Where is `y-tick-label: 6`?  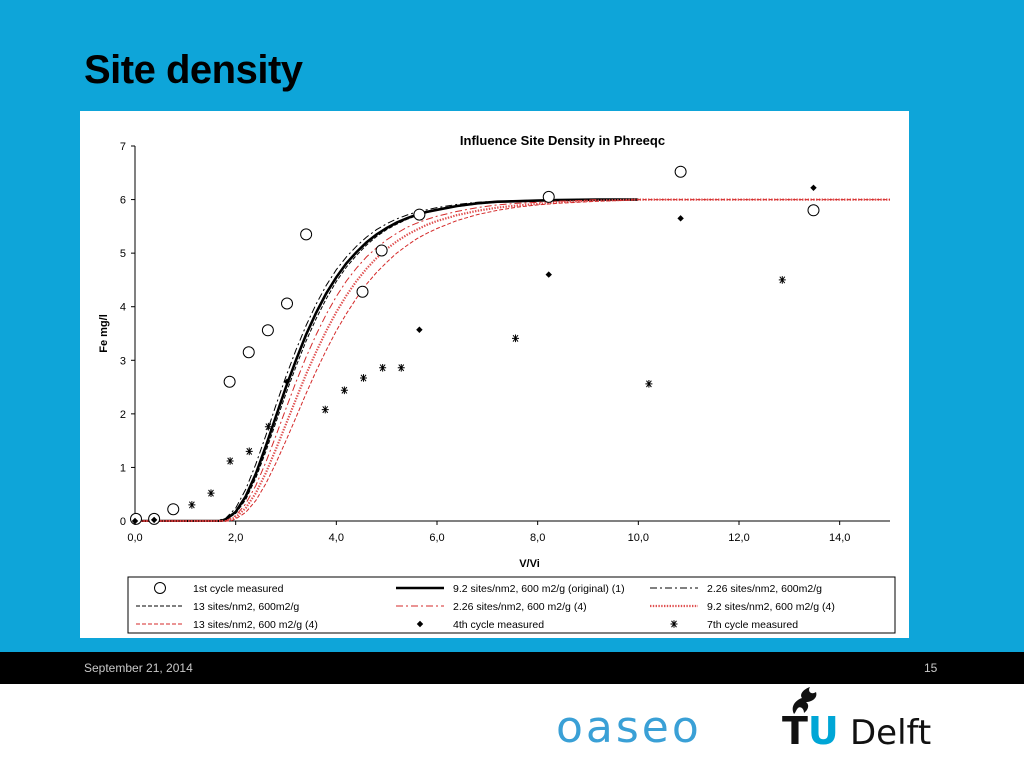 y-tick-label: 6 is located at coordinates (123, 201).